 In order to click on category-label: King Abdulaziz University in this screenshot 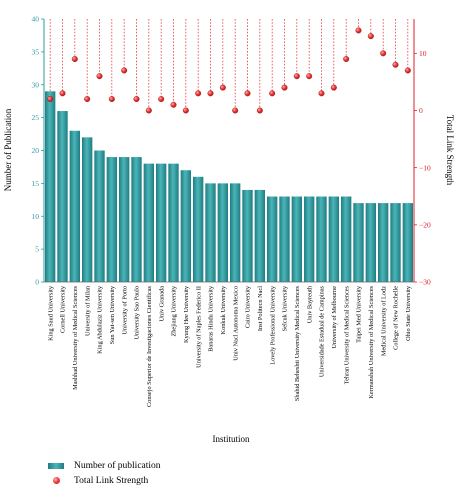, I will do `click(100, 319)`.